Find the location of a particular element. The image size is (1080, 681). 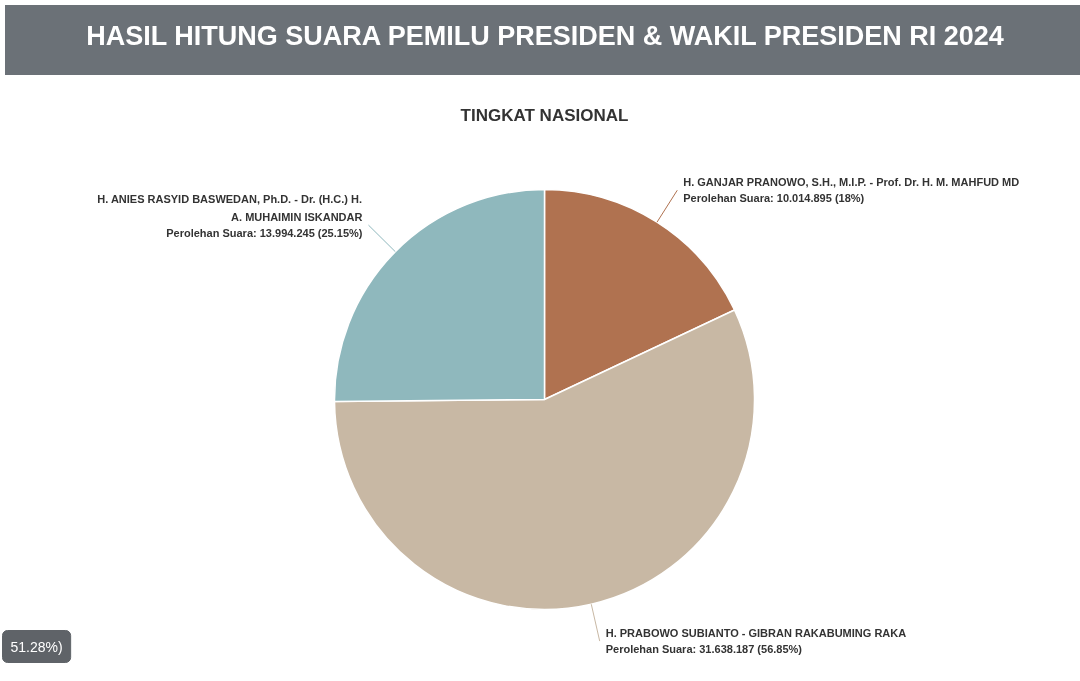

chart-subtitle: TINGKAT NASIONAL is located at coordinates (544, 115).